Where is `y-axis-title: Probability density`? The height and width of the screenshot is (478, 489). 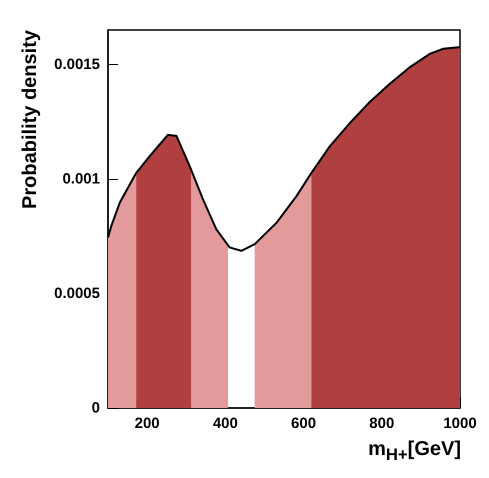 y-axis-title: Probability density is located at coordinates (30, 119).